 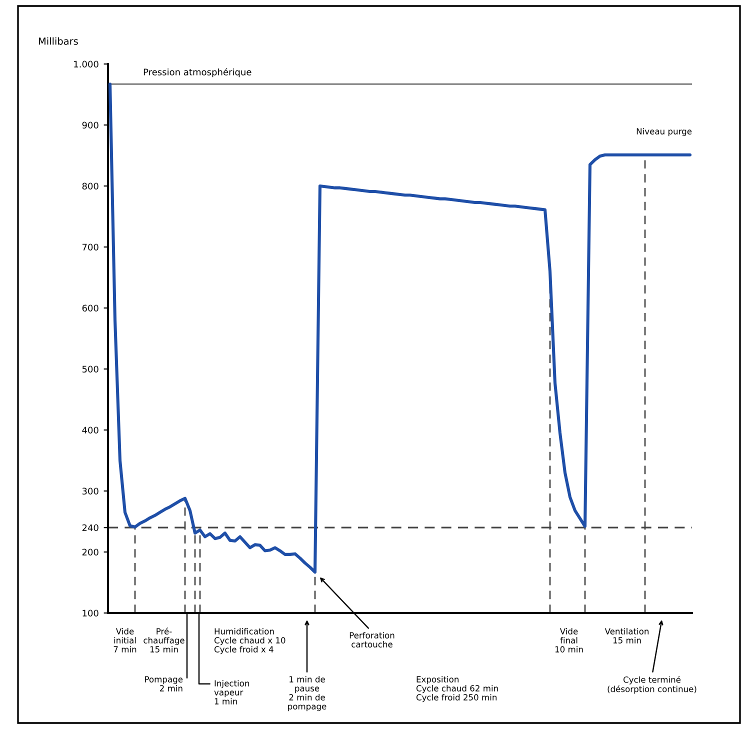 I want to click on y-tick-label: 800, so click(x=90, y=186).